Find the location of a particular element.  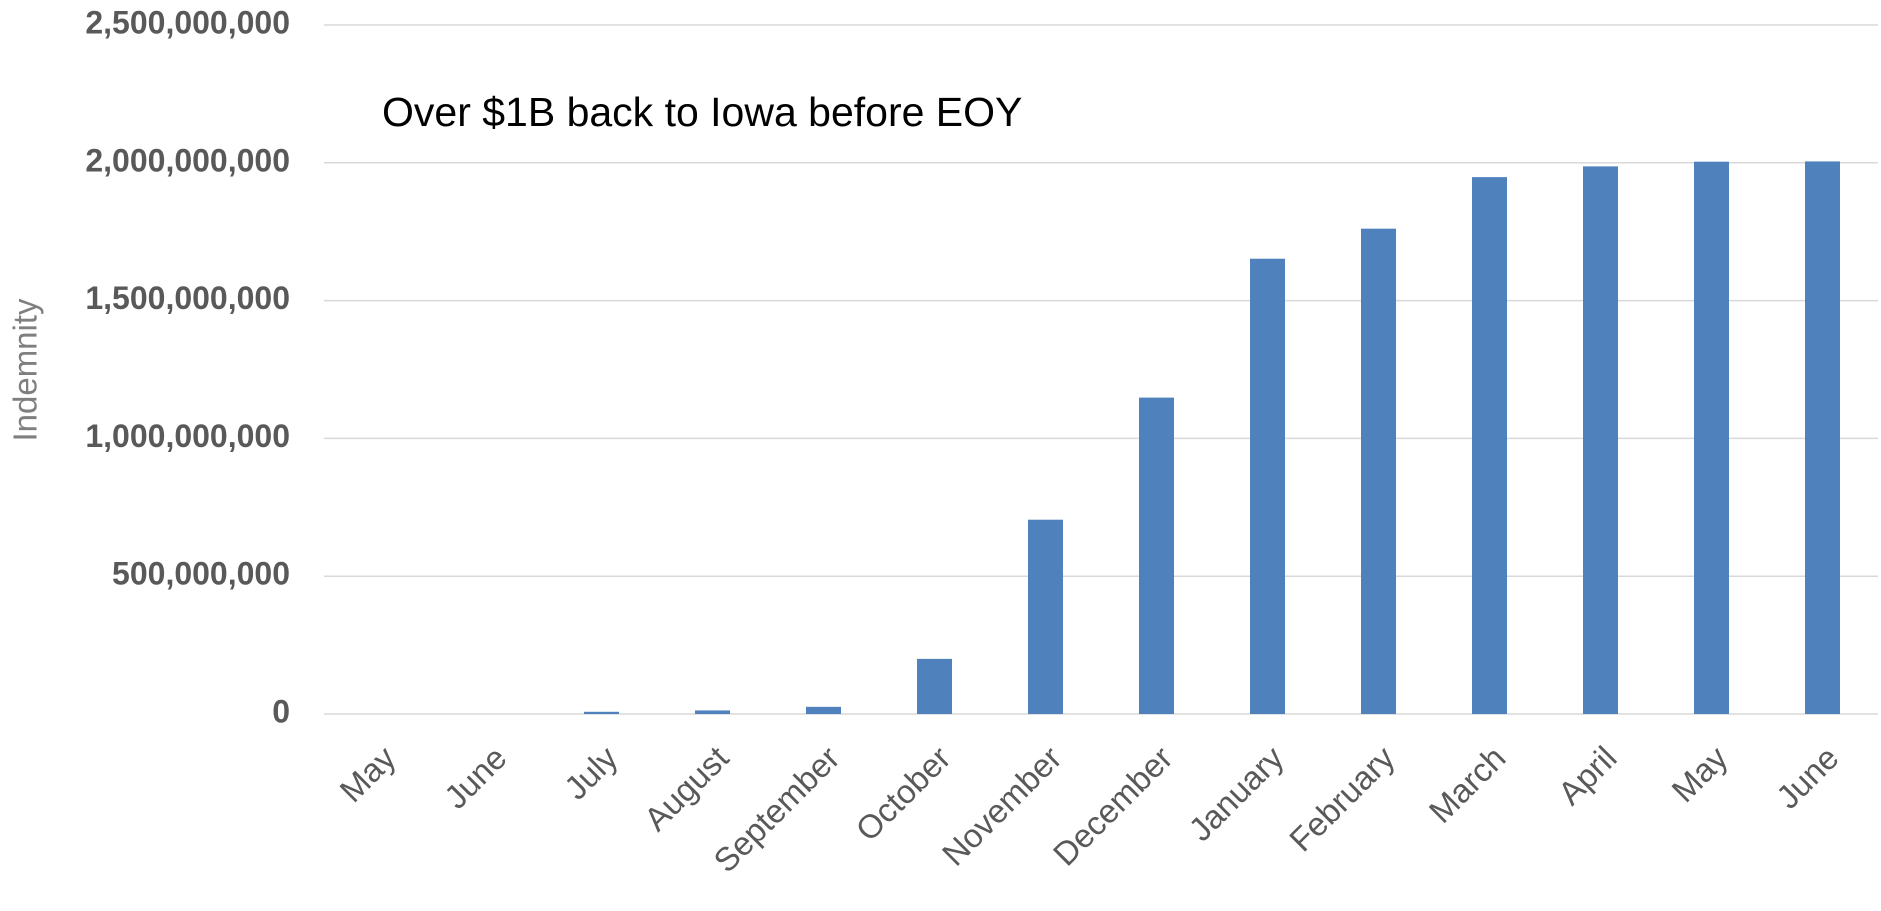

x-tick-label: January is located at coordinates (1236, 794).